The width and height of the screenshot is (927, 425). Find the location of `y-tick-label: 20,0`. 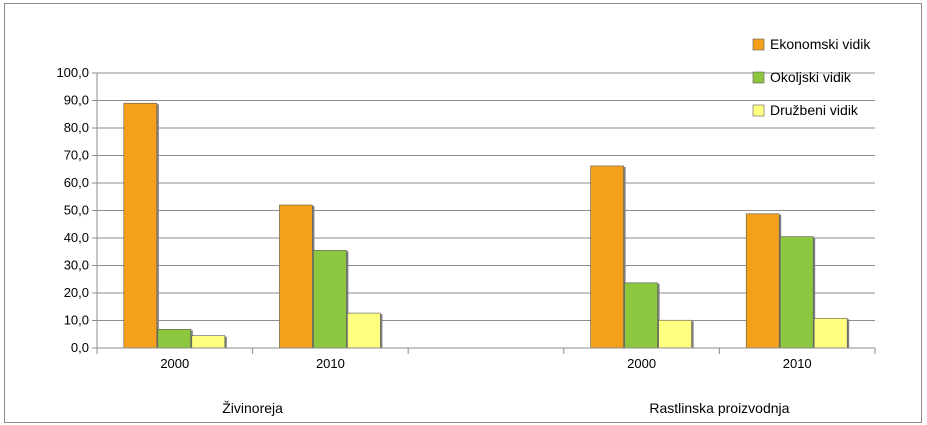

y-tick-label: 20,0 is located at coordinates (76, 292).